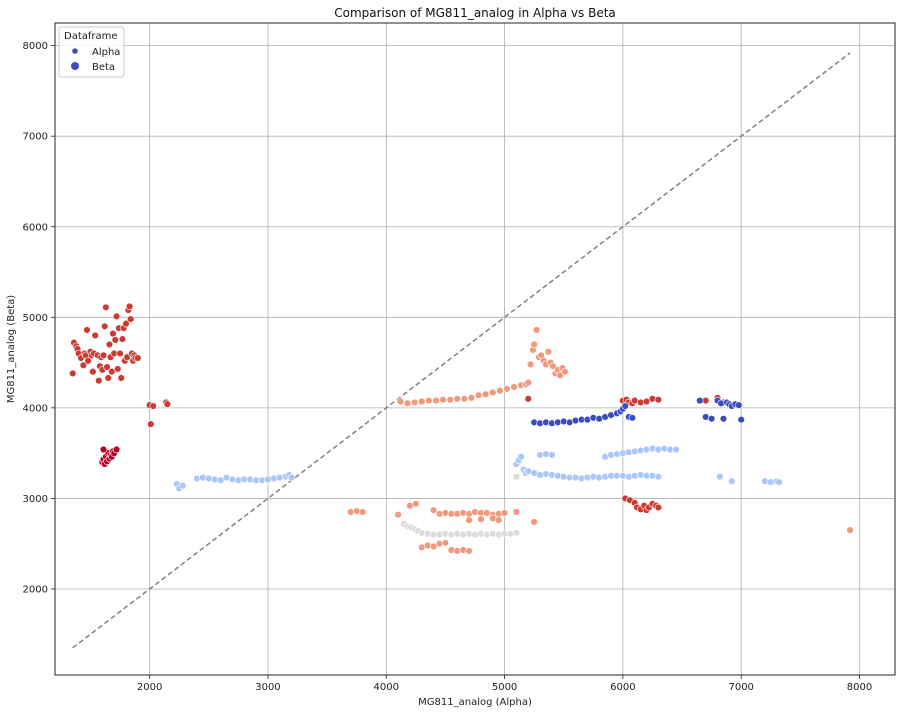 This screenshot has width=898, height=714. What do you see at coordinates (106, 52) in the screenshot?
I see `legend-label-alpha: Alpha` at bounding box center [106, 52].